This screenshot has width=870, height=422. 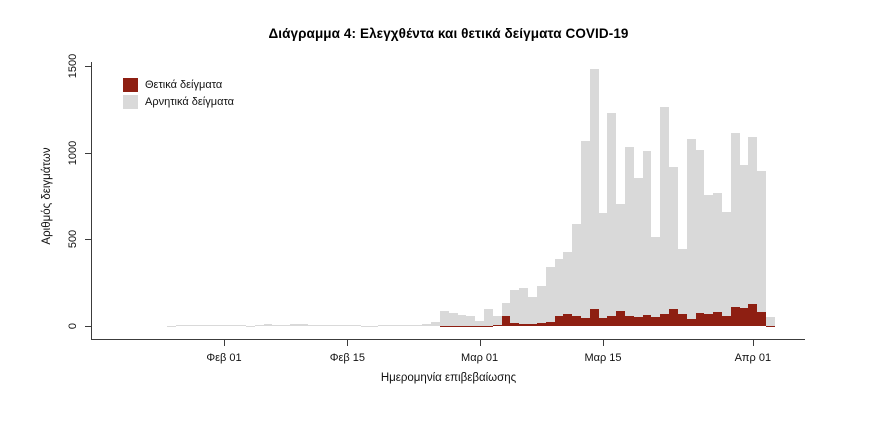 I want to click on x-tick-label-Φεβ 01: Φεβ 01, so click(x=224, y=358).